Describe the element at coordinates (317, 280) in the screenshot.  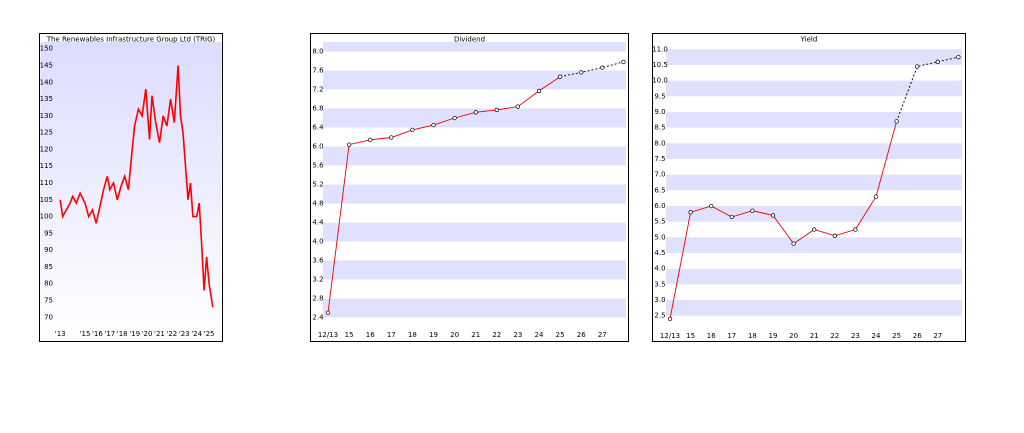
I see `y-tick-label: 3.2` at that location.